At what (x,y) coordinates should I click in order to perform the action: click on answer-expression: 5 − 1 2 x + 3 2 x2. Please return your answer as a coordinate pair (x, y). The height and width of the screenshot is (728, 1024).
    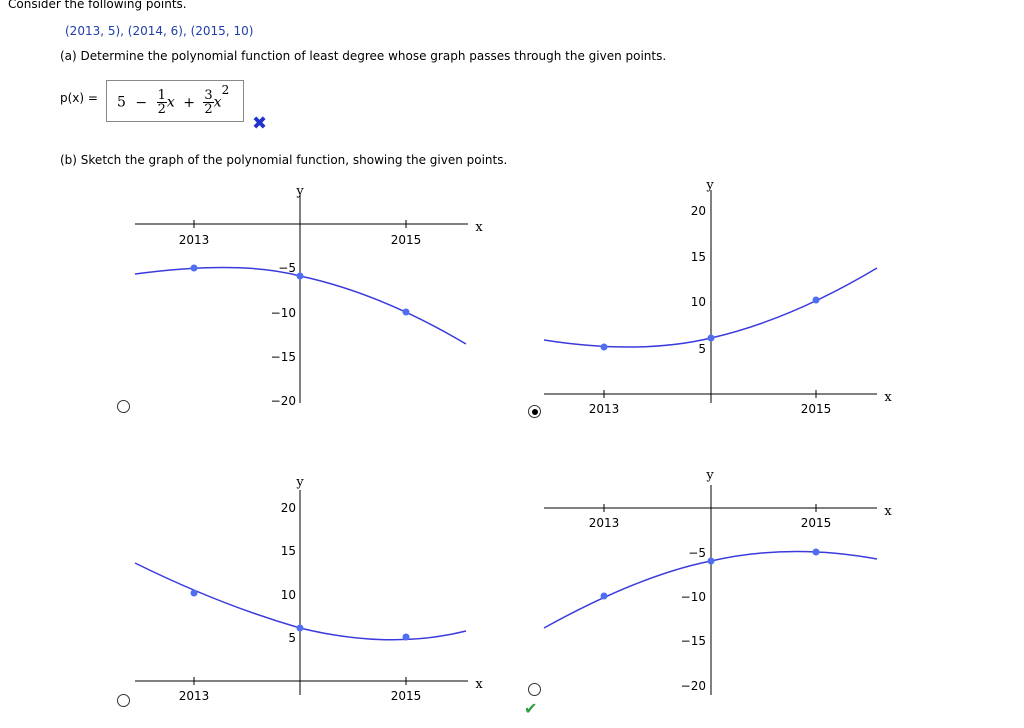
    Looking at the image, I should click on (173, 100).